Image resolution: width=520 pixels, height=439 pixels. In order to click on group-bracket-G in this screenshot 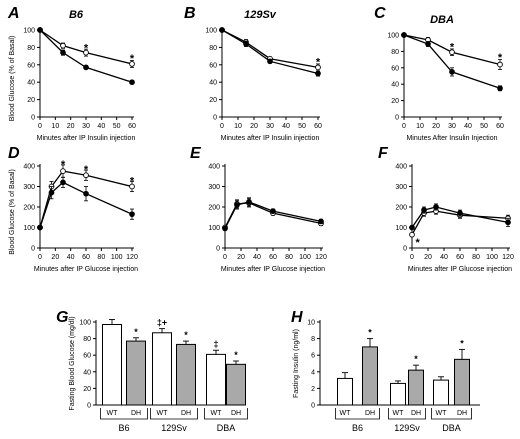, I will do `click(124, 414)`.